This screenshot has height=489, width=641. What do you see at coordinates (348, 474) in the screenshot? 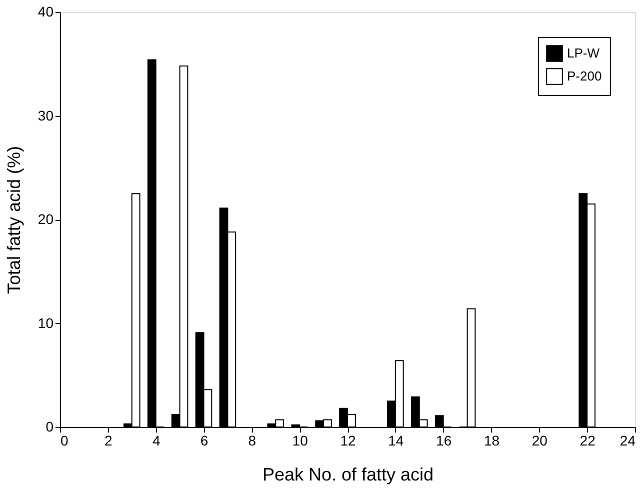
I see `x-axis-title: Peak No. of fatty acid` at bounding box center [348, 474].